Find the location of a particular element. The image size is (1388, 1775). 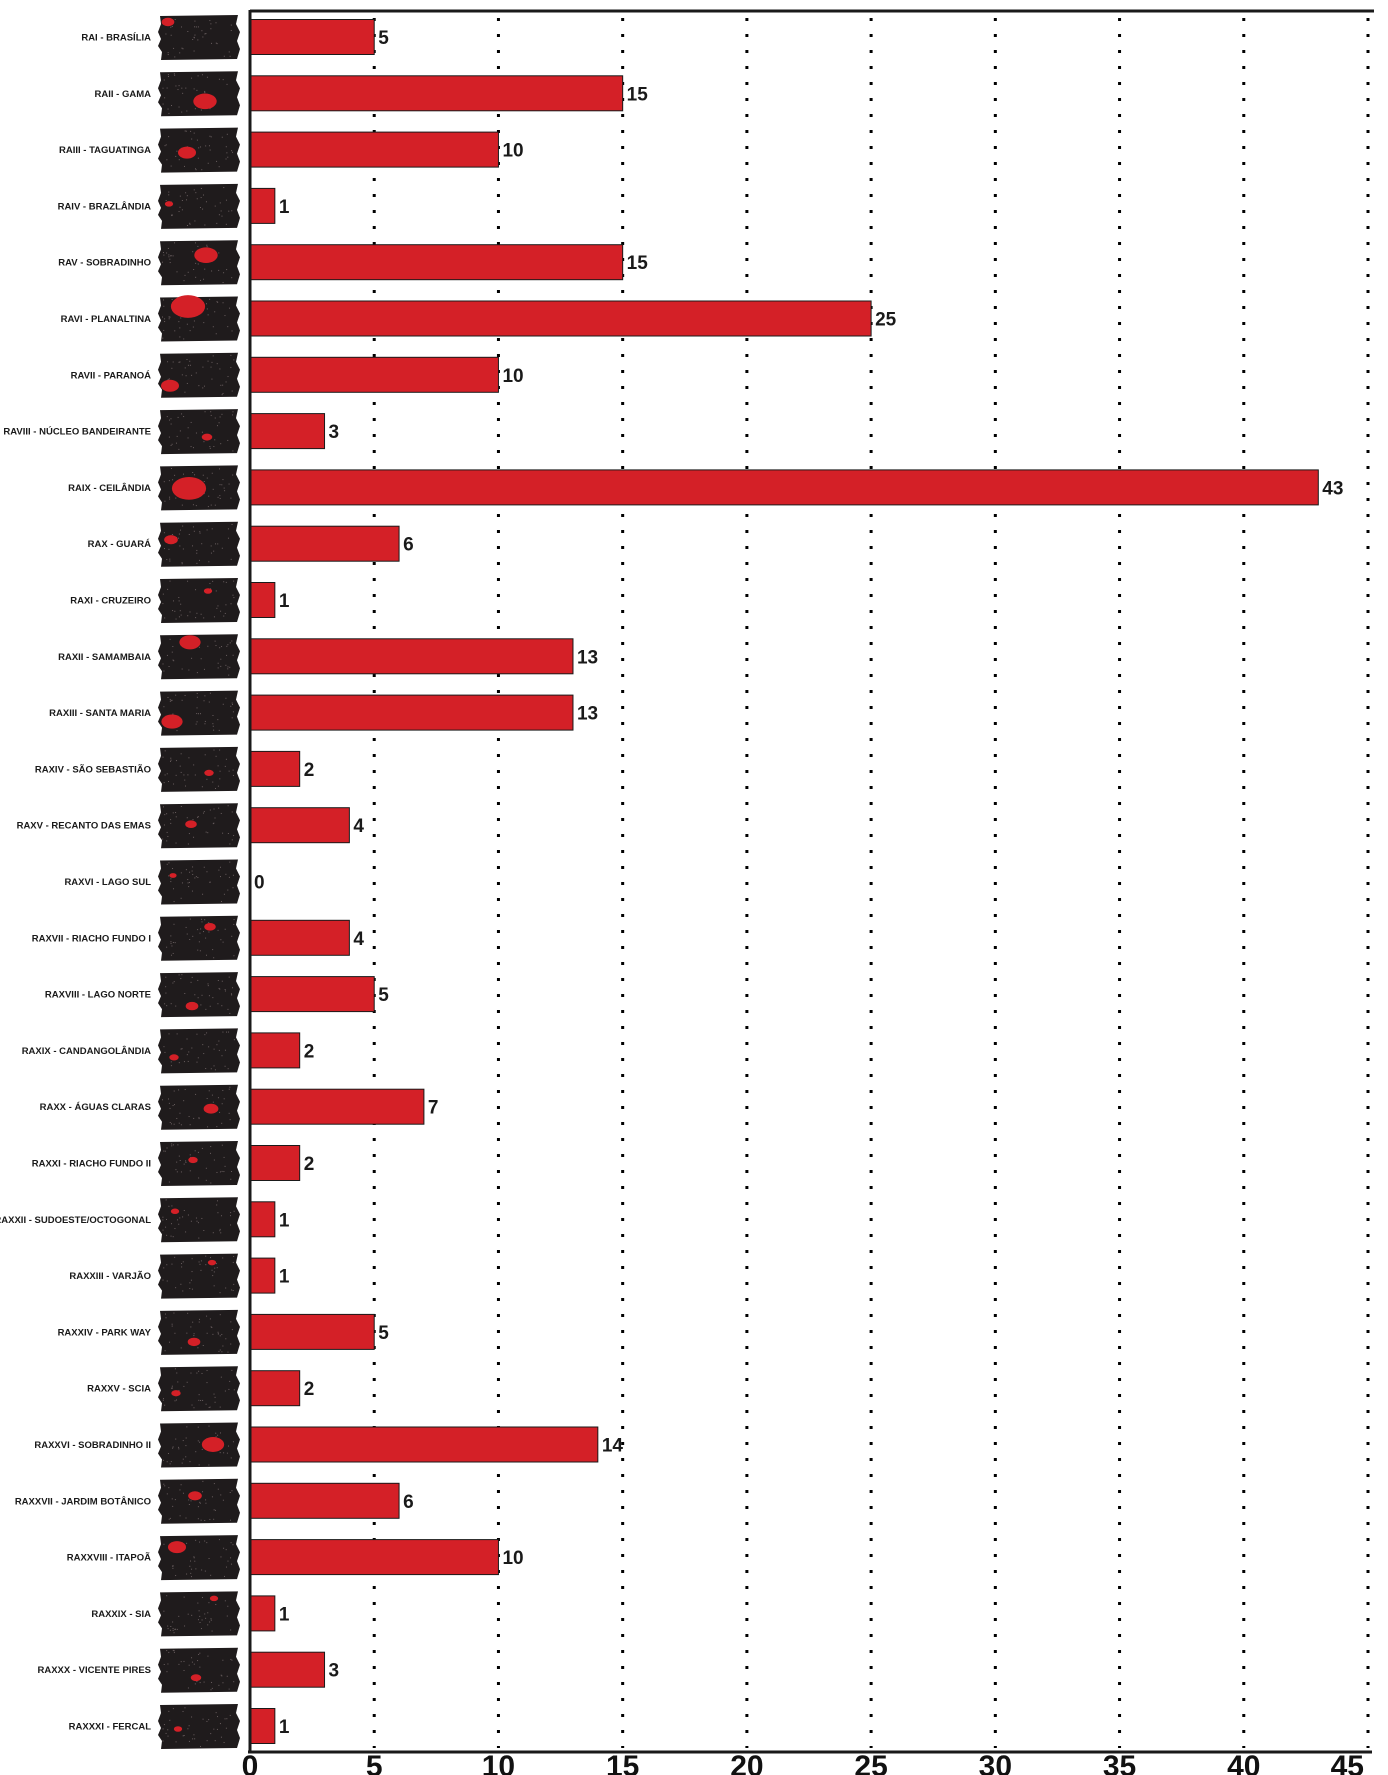

bar-row: RAXXIX - SIA 1 is located at coordinates (190, 1613).